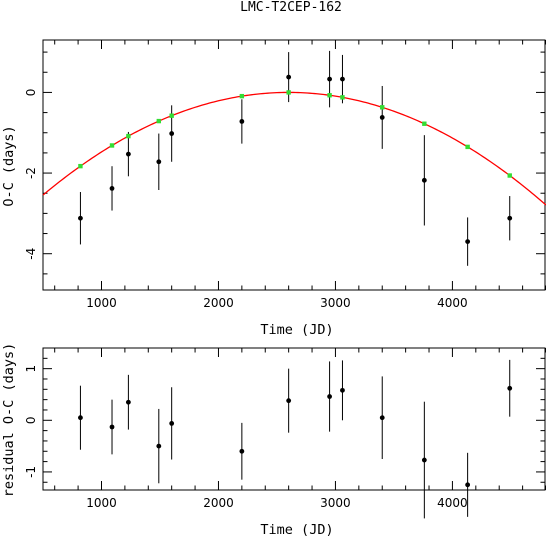 The image size is (546, 542). Describe the element at coordinates (296, 530) in the screenshot. I see `x-axis-title-bottom: Time (JD)` at that location.